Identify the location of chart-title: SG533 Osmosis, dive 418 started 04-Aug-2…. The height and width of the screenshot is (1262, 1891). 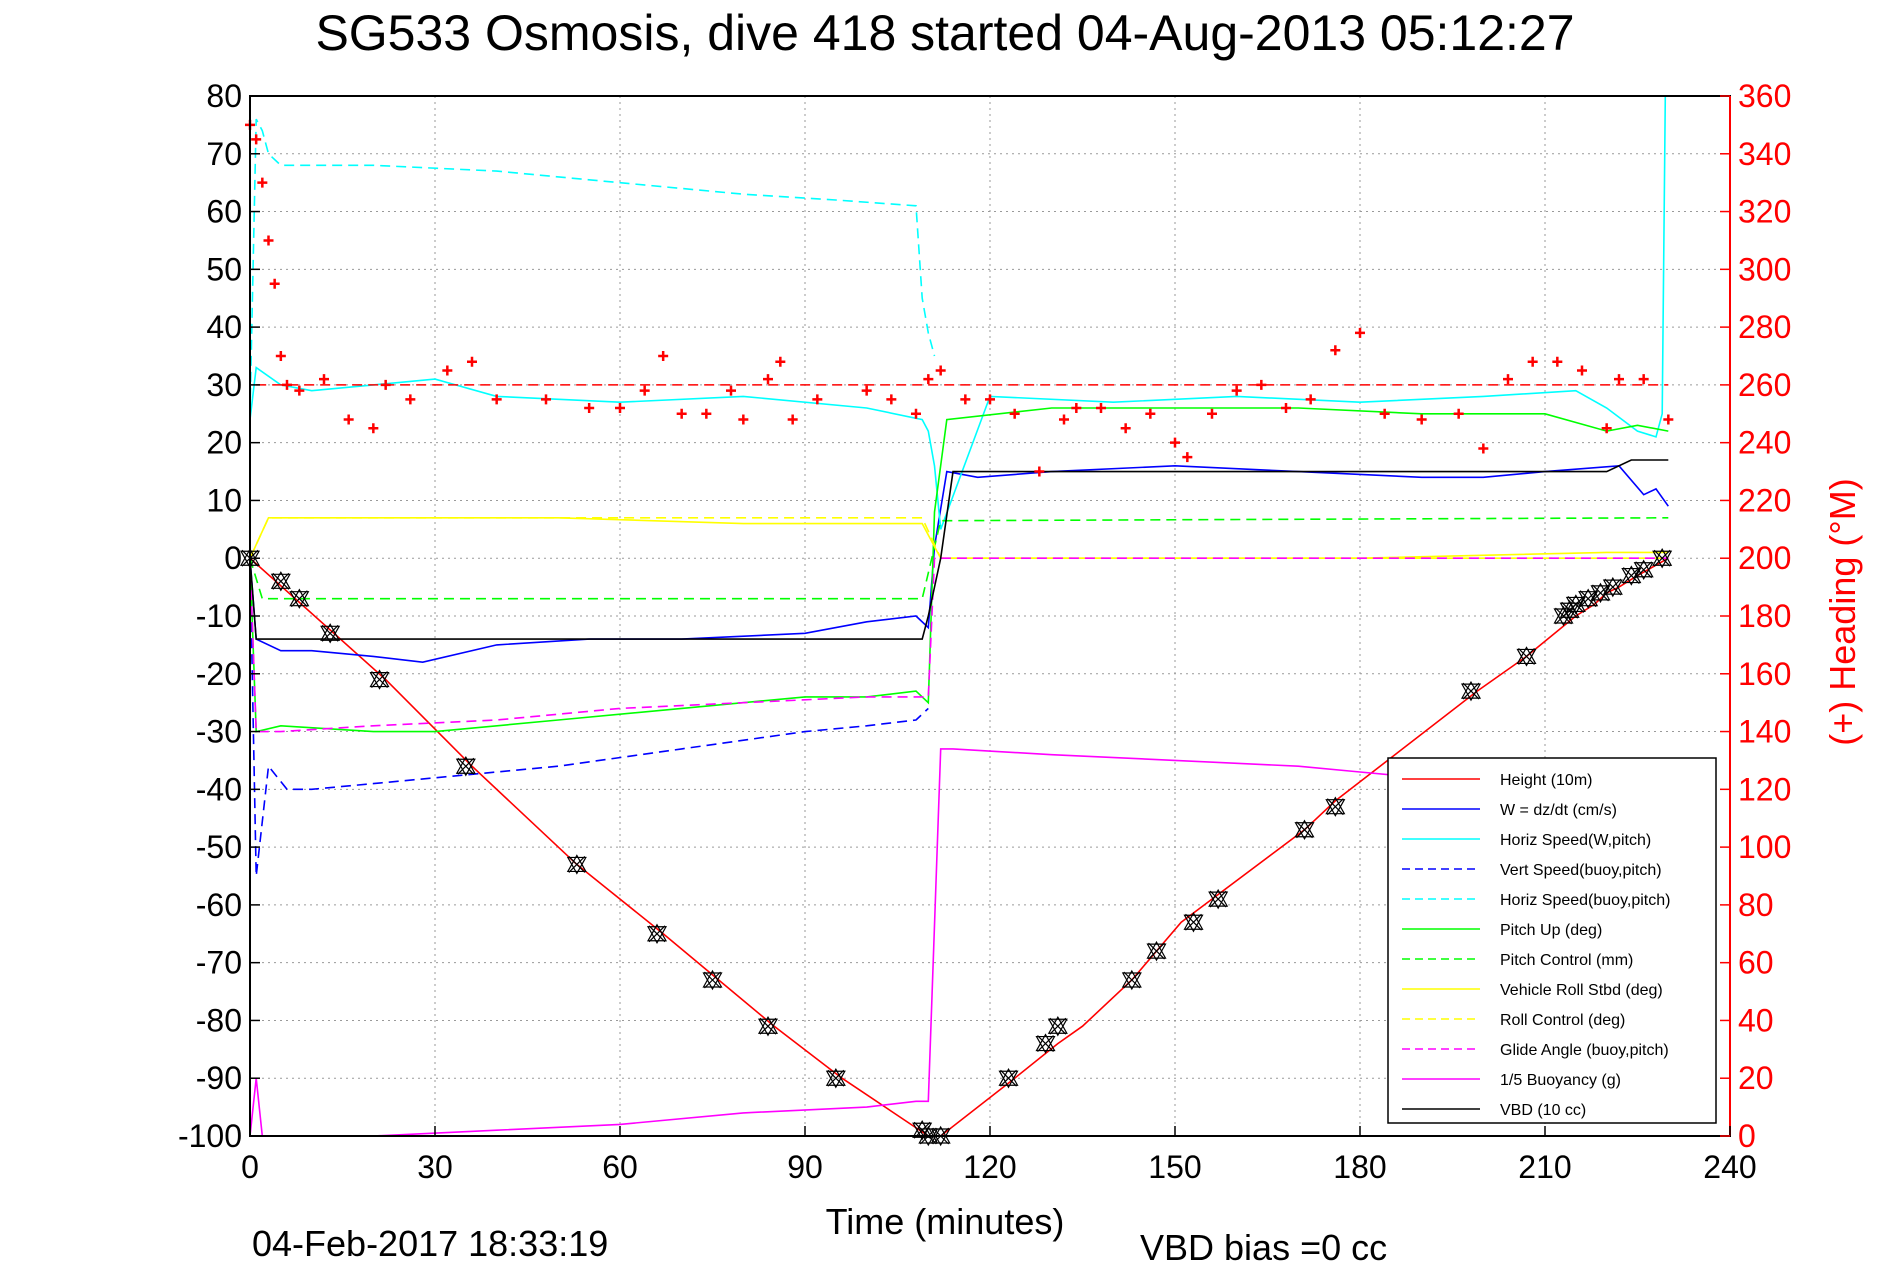
(944, 33).